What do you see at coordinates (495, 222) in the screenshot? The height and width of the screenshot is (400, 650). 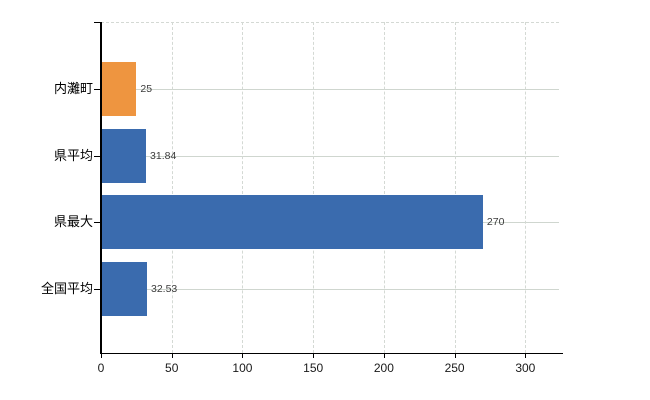 I see `value-label: 270` at bounding box center [495, 222].